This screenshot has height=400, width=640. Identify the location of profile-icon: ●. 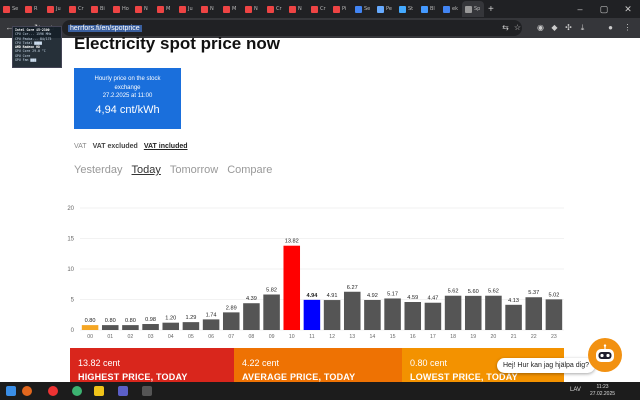
(610, 27).